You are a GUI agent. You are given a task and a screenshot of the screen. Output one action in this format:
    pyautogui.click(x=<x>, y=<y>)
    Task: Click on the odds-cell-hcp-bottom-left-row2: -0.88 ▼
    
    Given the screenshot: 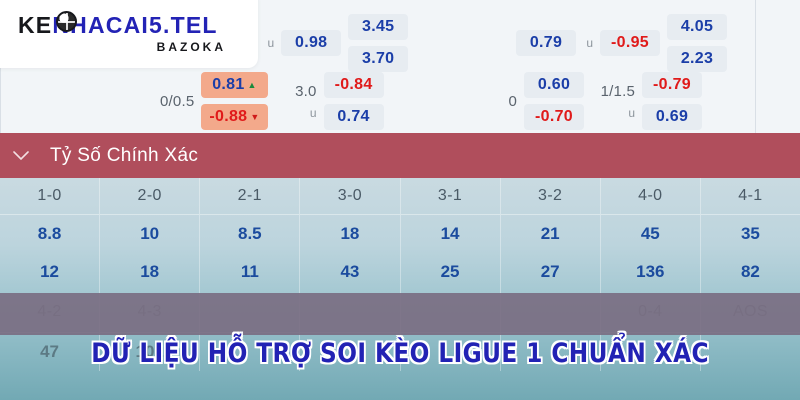 What is the action you would take?
    pyautogui.click(x=234, y=117)
    